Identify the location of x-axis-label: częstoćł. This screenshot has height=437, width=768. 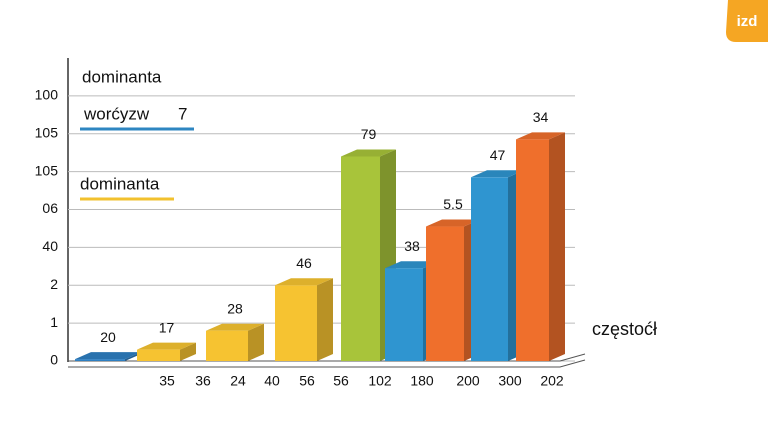
(624, 329).